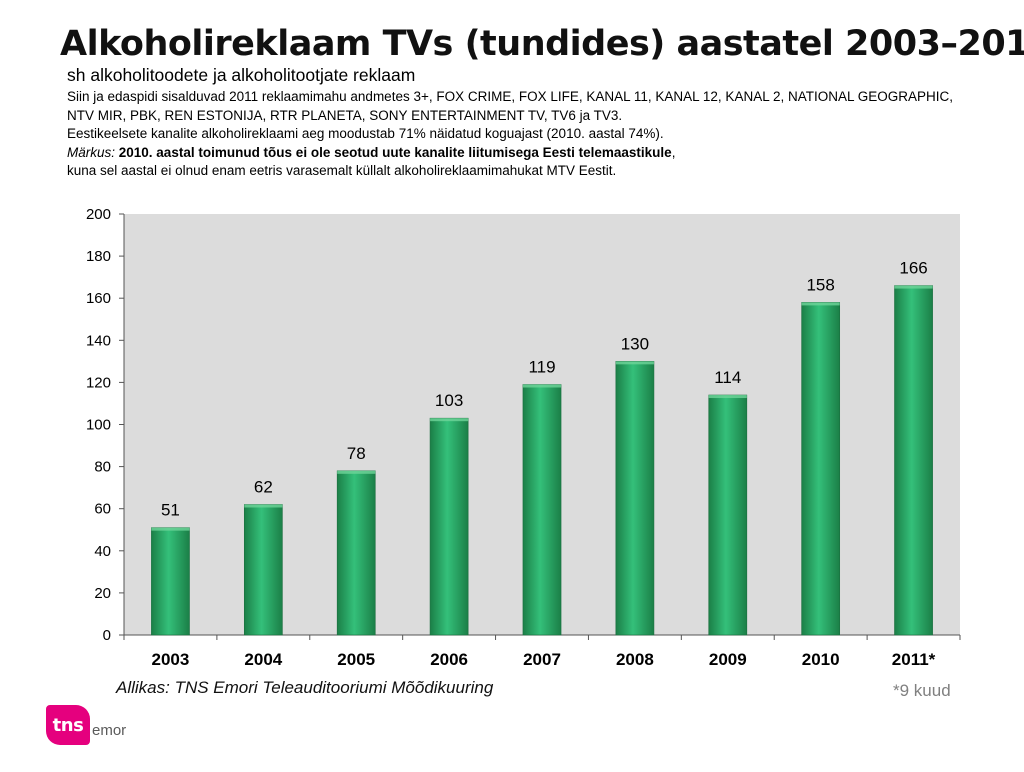  Describe the element at coordinates (98, 340) in the screenshot. I see `y-tick-label: 140` at that location.